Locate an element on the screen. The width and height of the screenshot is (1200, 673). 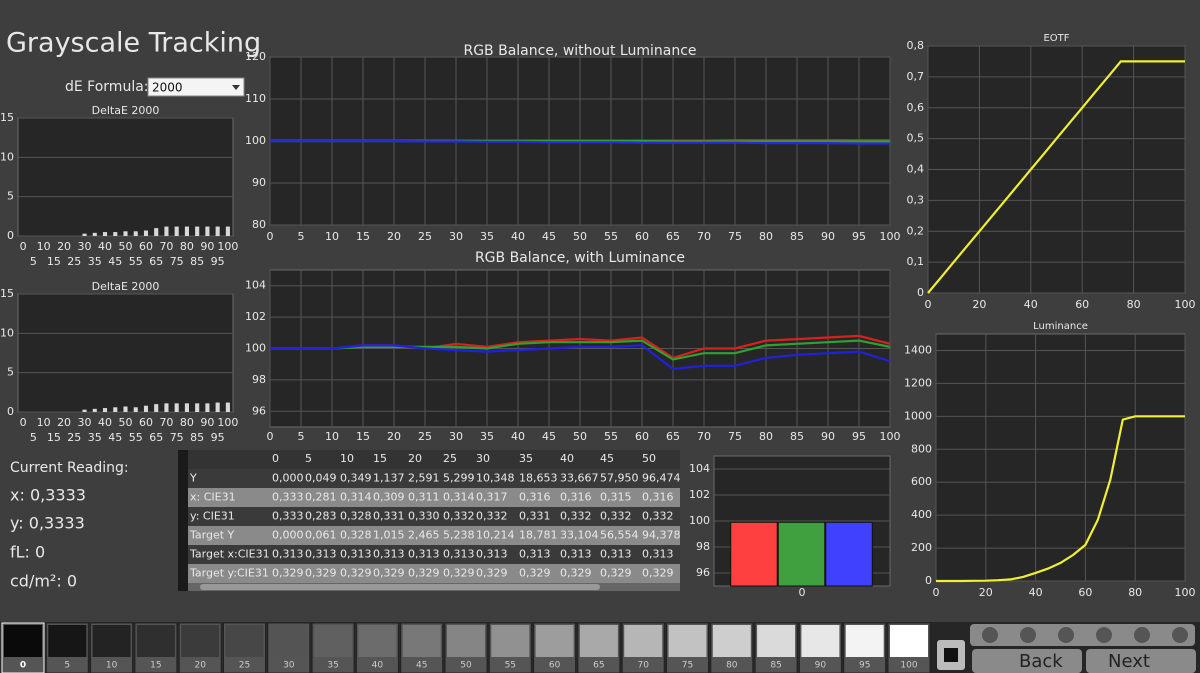
y-tick-label: 80 is located at coordinates (259, 224).